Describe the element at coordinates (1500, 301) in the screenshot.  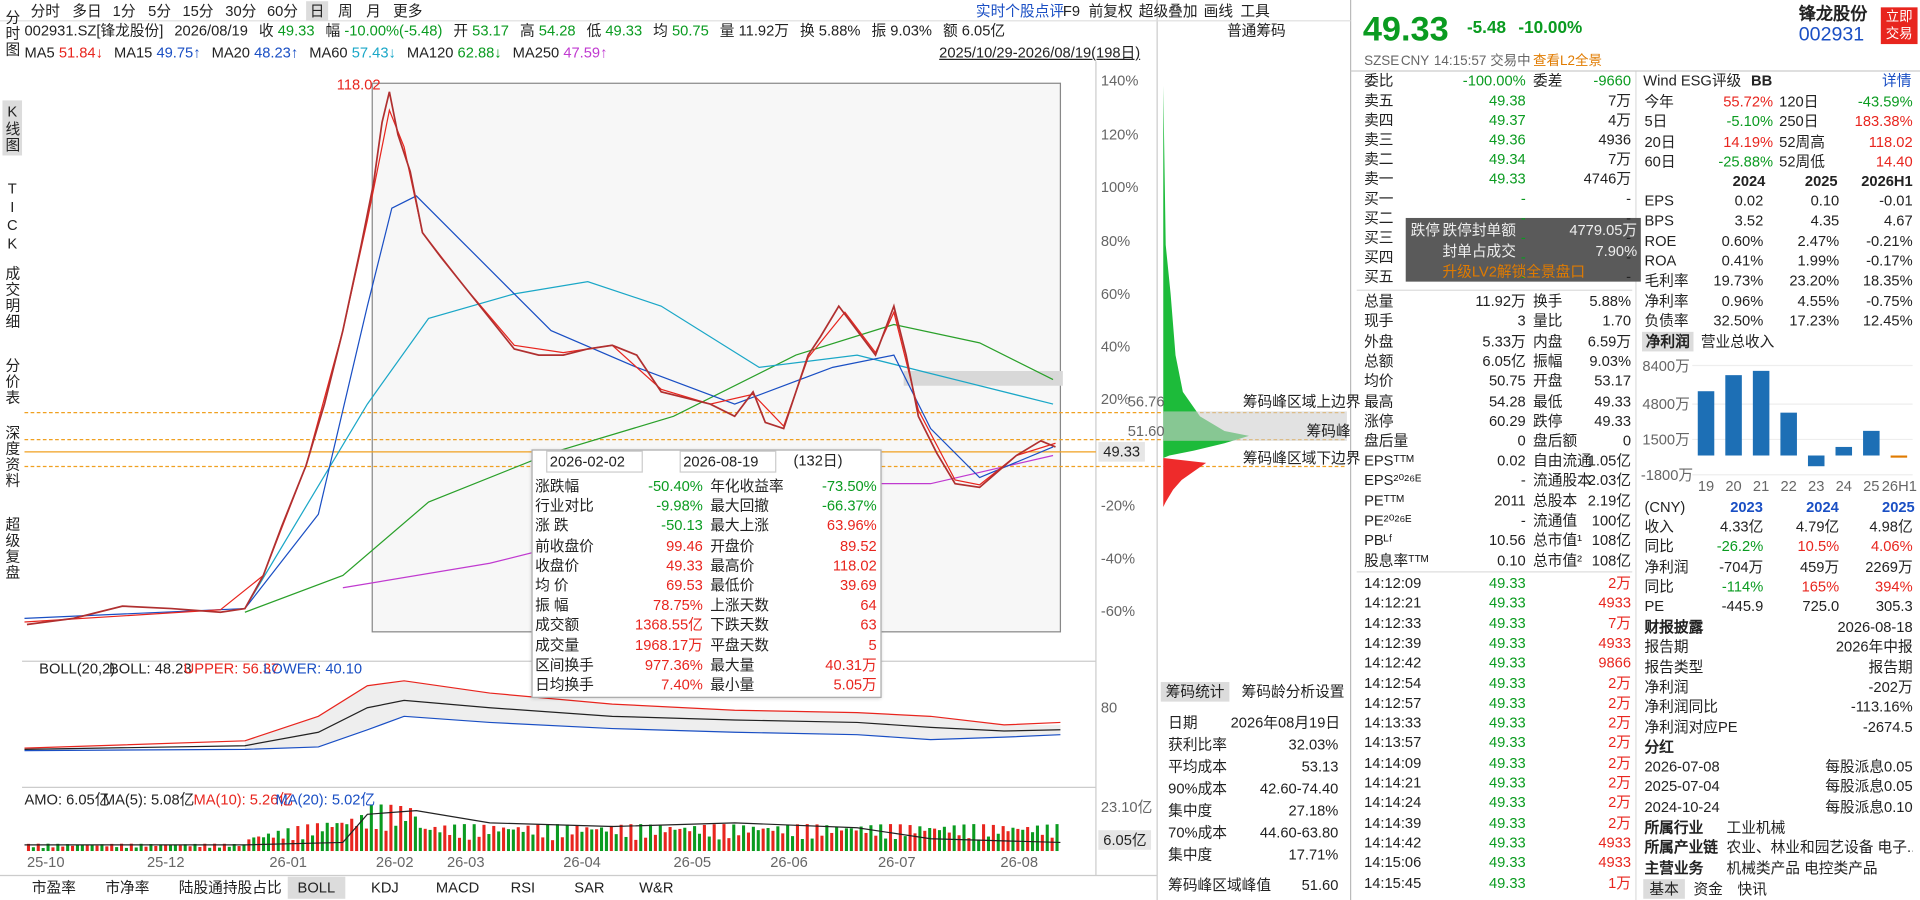
I see `stat-cell: 11.92万` at that location.